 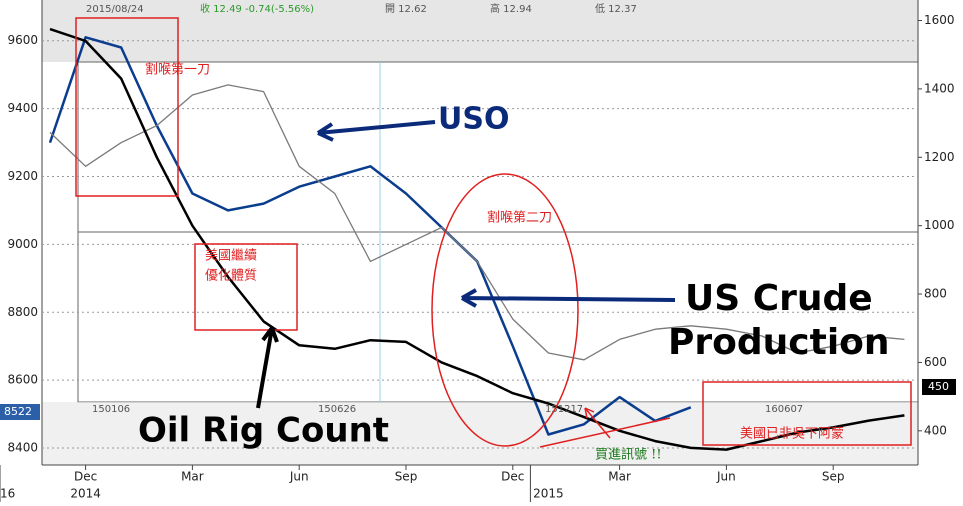 What do you see at coordinates (511, 8) in the screenshot?
I see `header-high: 高 12.94` at bounding box center [511, 8].